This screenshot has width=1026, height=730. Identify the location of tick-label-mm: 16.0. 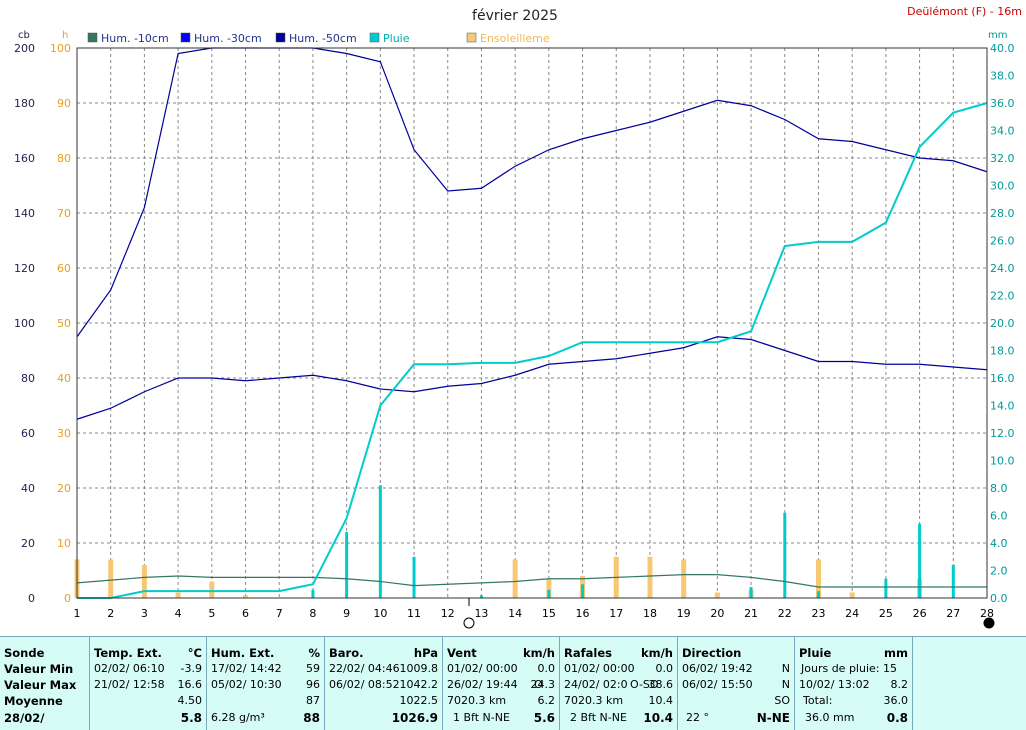
(1002, 378).